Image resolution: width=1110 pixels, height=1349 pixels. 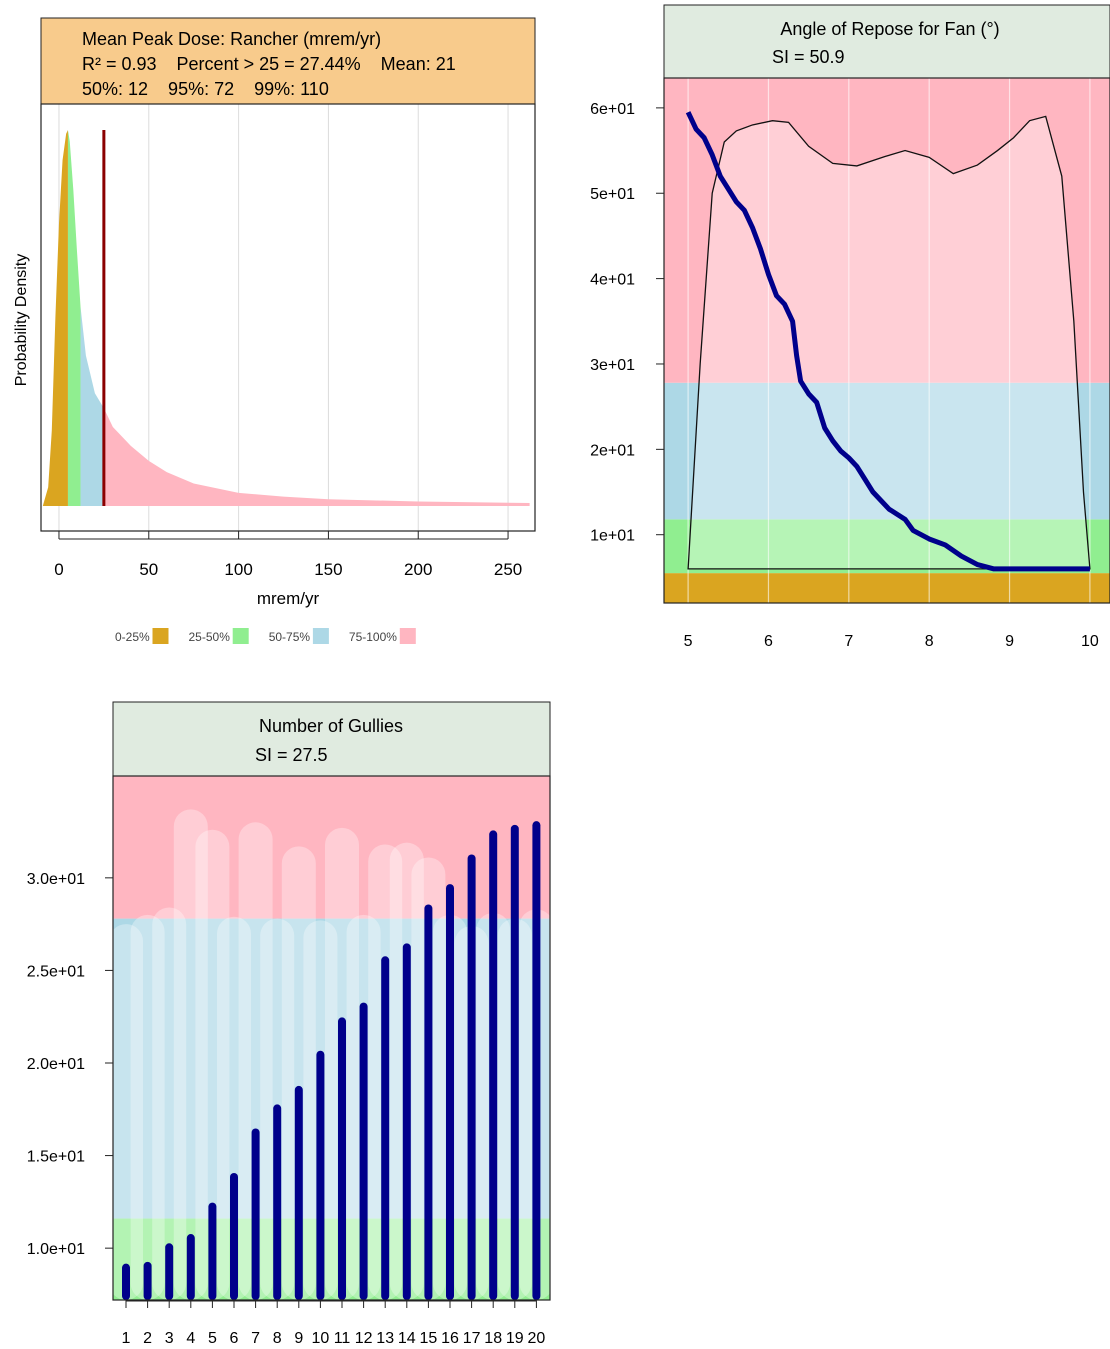 I want to click on angle-y-tick-label: 2e+01, so click(x=612, y=450).